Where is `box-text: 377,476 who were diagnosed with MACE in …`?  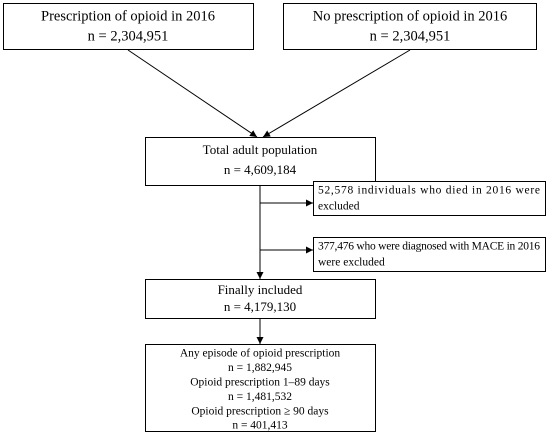
box-text: 377,476 who were diagnosed with MACE in … is located at coordinates (429, 247).